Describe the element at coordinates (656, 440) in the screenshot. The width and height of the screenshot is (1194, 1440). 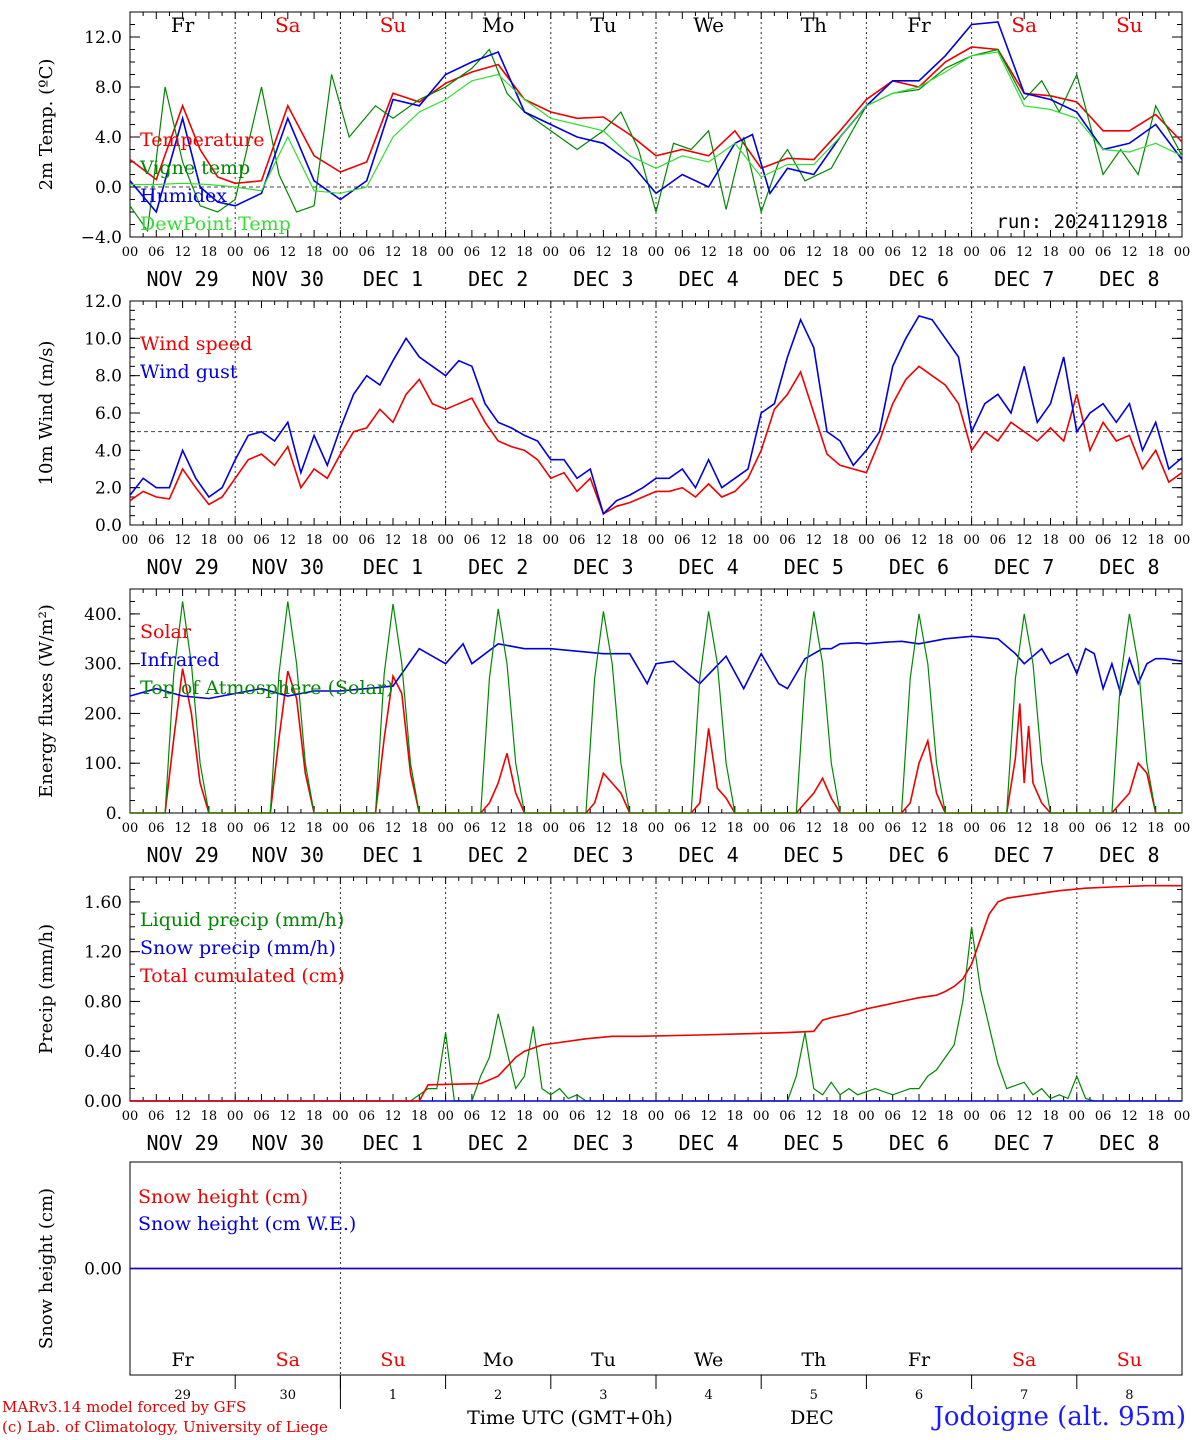
I see `wind-series-red-line` at that location.